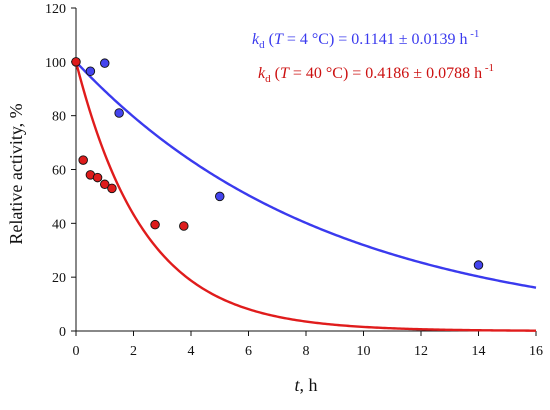 The image size is (550, 410). Describe the element at coordinates (76, 351) in the screenshot. I see `x-tick-label: 0` at that location.